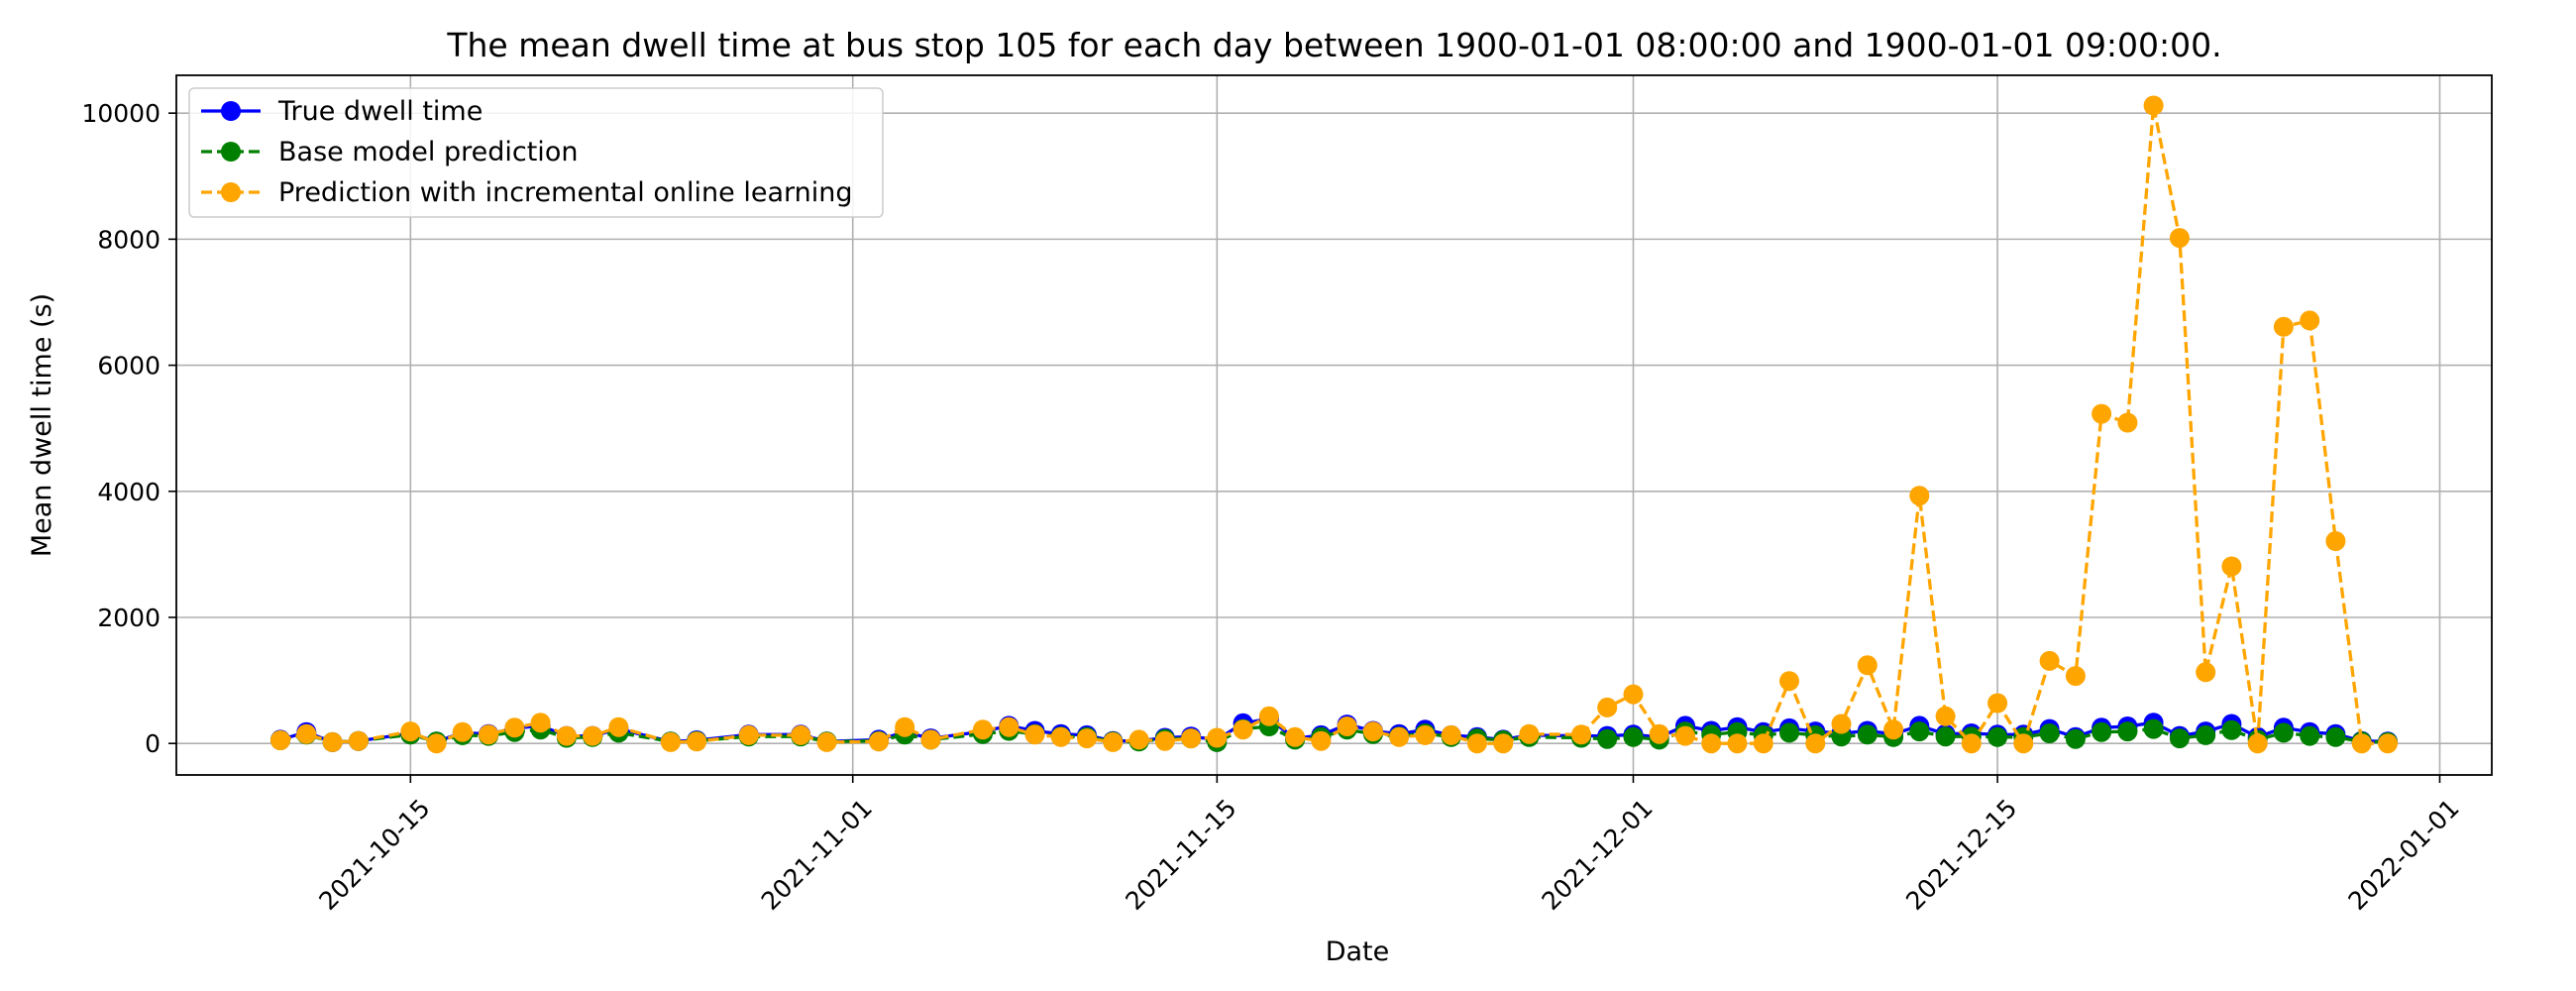 The image size is (2576, 991). Describe the element at coordinates (153, 743) in the screenshot. I see `y-tick-label: 0` at that location.